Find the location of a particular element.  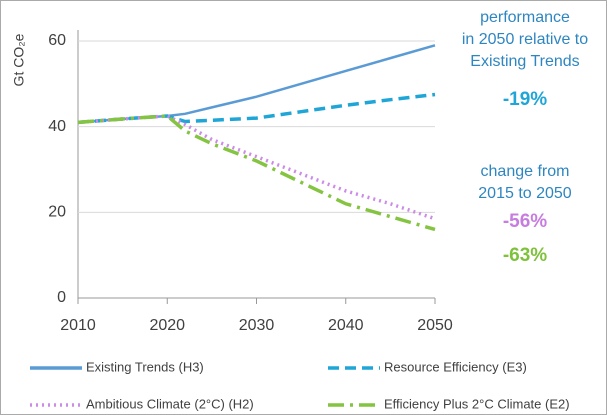

legend-label: Resource Efficiency (E3) is located at coordinates (455, 366).